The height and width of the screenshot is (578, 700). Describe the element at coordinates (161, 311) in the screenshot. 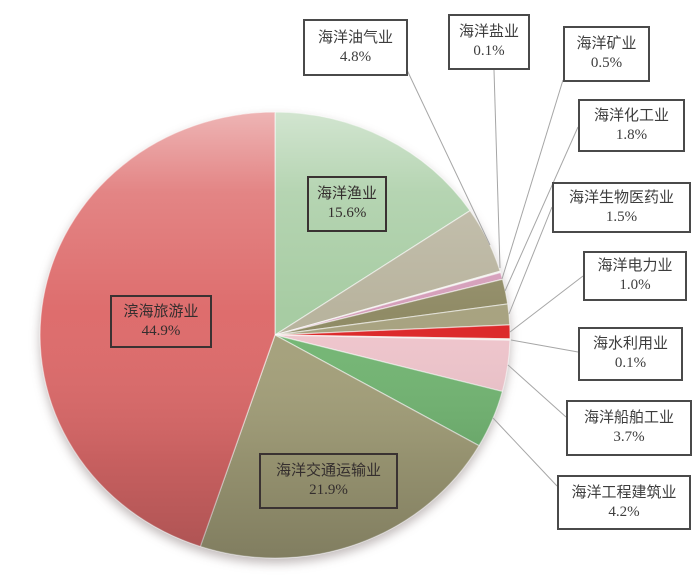

I see `slice-label: 滨海旅游业` at that location.